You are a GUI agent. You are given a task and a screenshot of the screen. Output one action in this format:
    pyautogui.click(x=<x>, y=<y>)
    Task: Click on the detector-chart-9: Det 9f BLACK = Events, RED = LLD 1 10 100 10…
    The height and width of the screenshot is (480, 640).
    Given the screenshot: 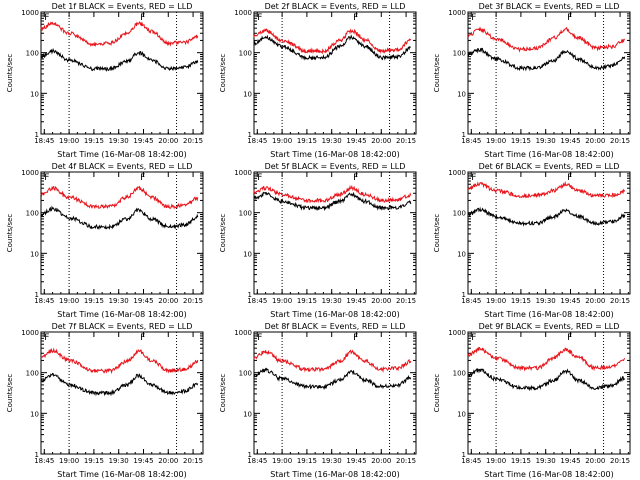 What is the action you would take?
    pyautogui.click(x=532, y=400)
    